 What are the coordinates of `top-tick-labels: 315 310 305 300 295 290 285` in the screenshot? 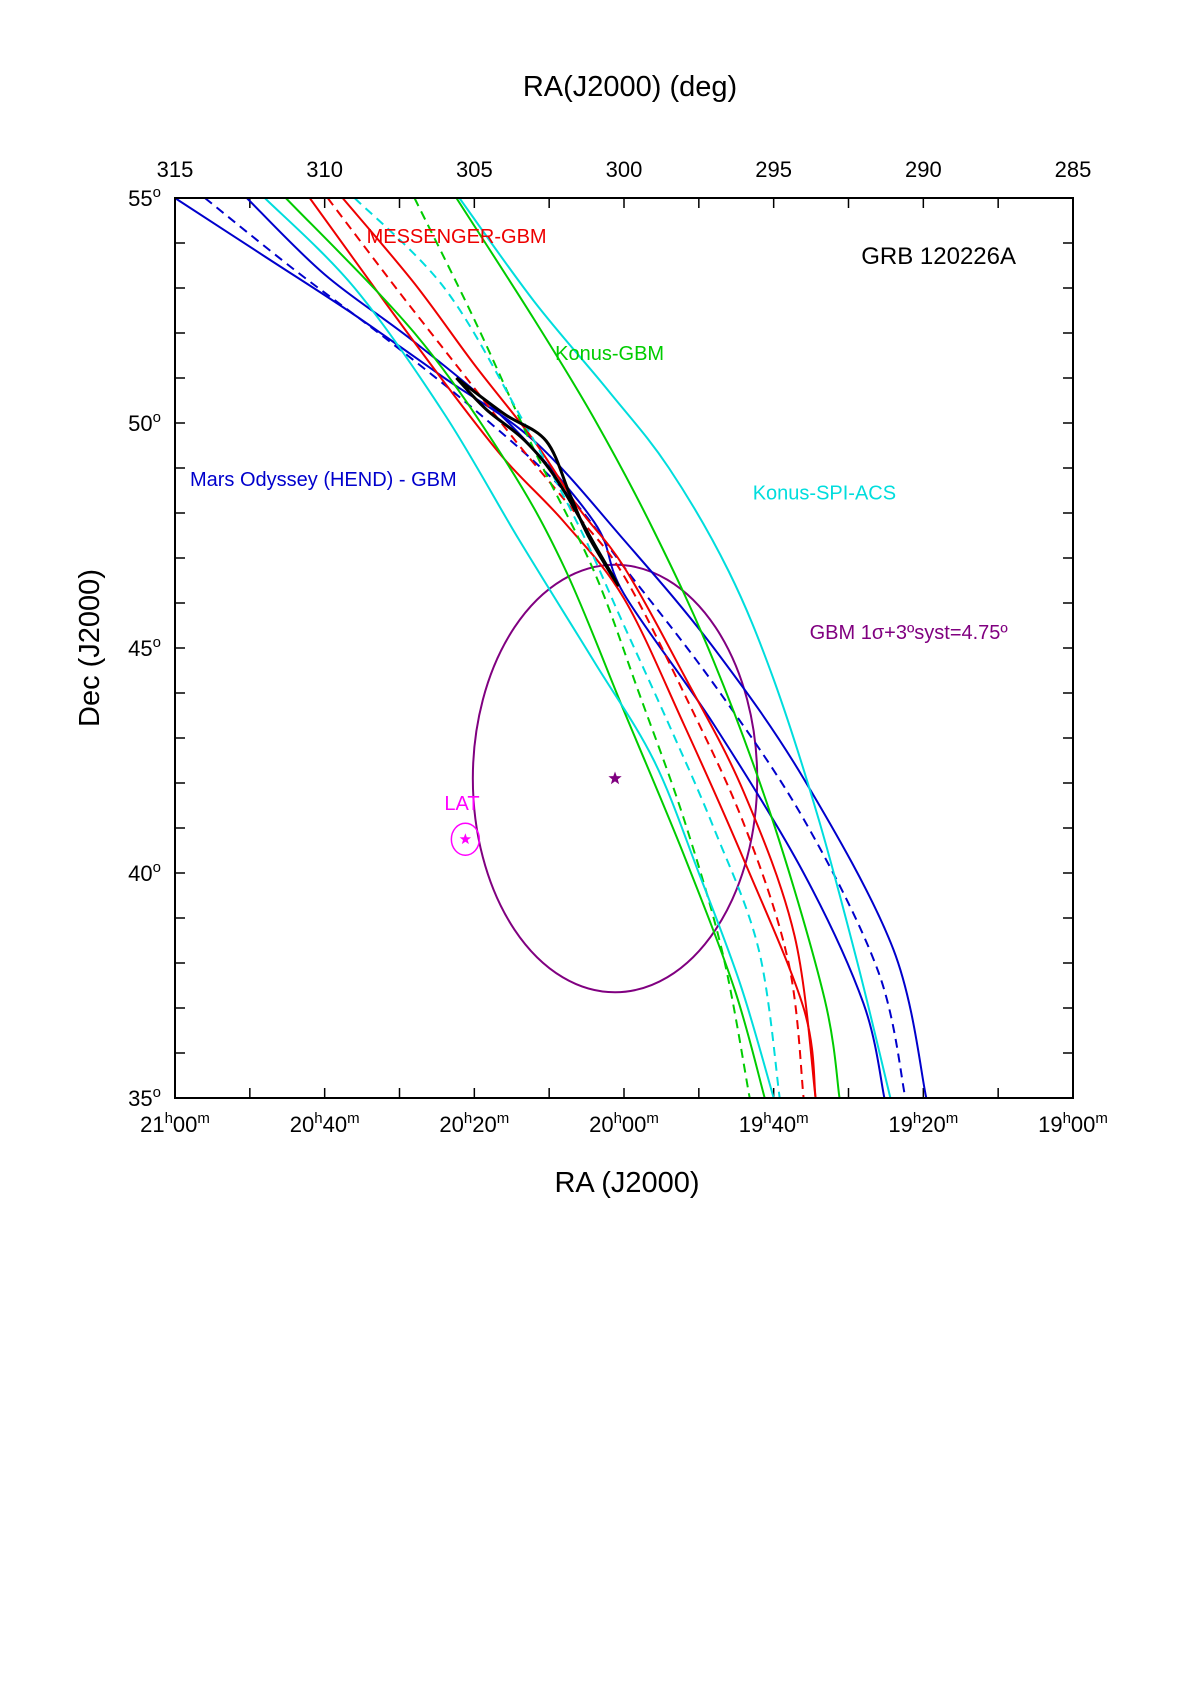 It's located at (624, 169).